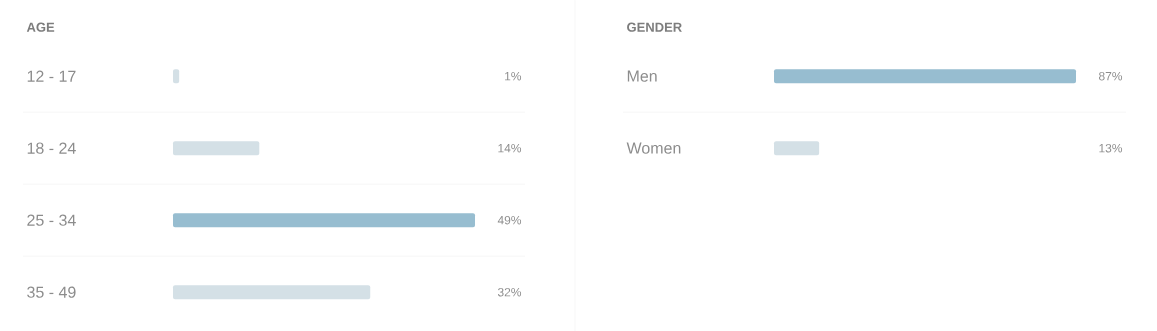 The height and width of the screenshot is (331, 1157). Describe the element at coordinates (513, 76) in the screenshot. I see `data-label: 1%` at that location.